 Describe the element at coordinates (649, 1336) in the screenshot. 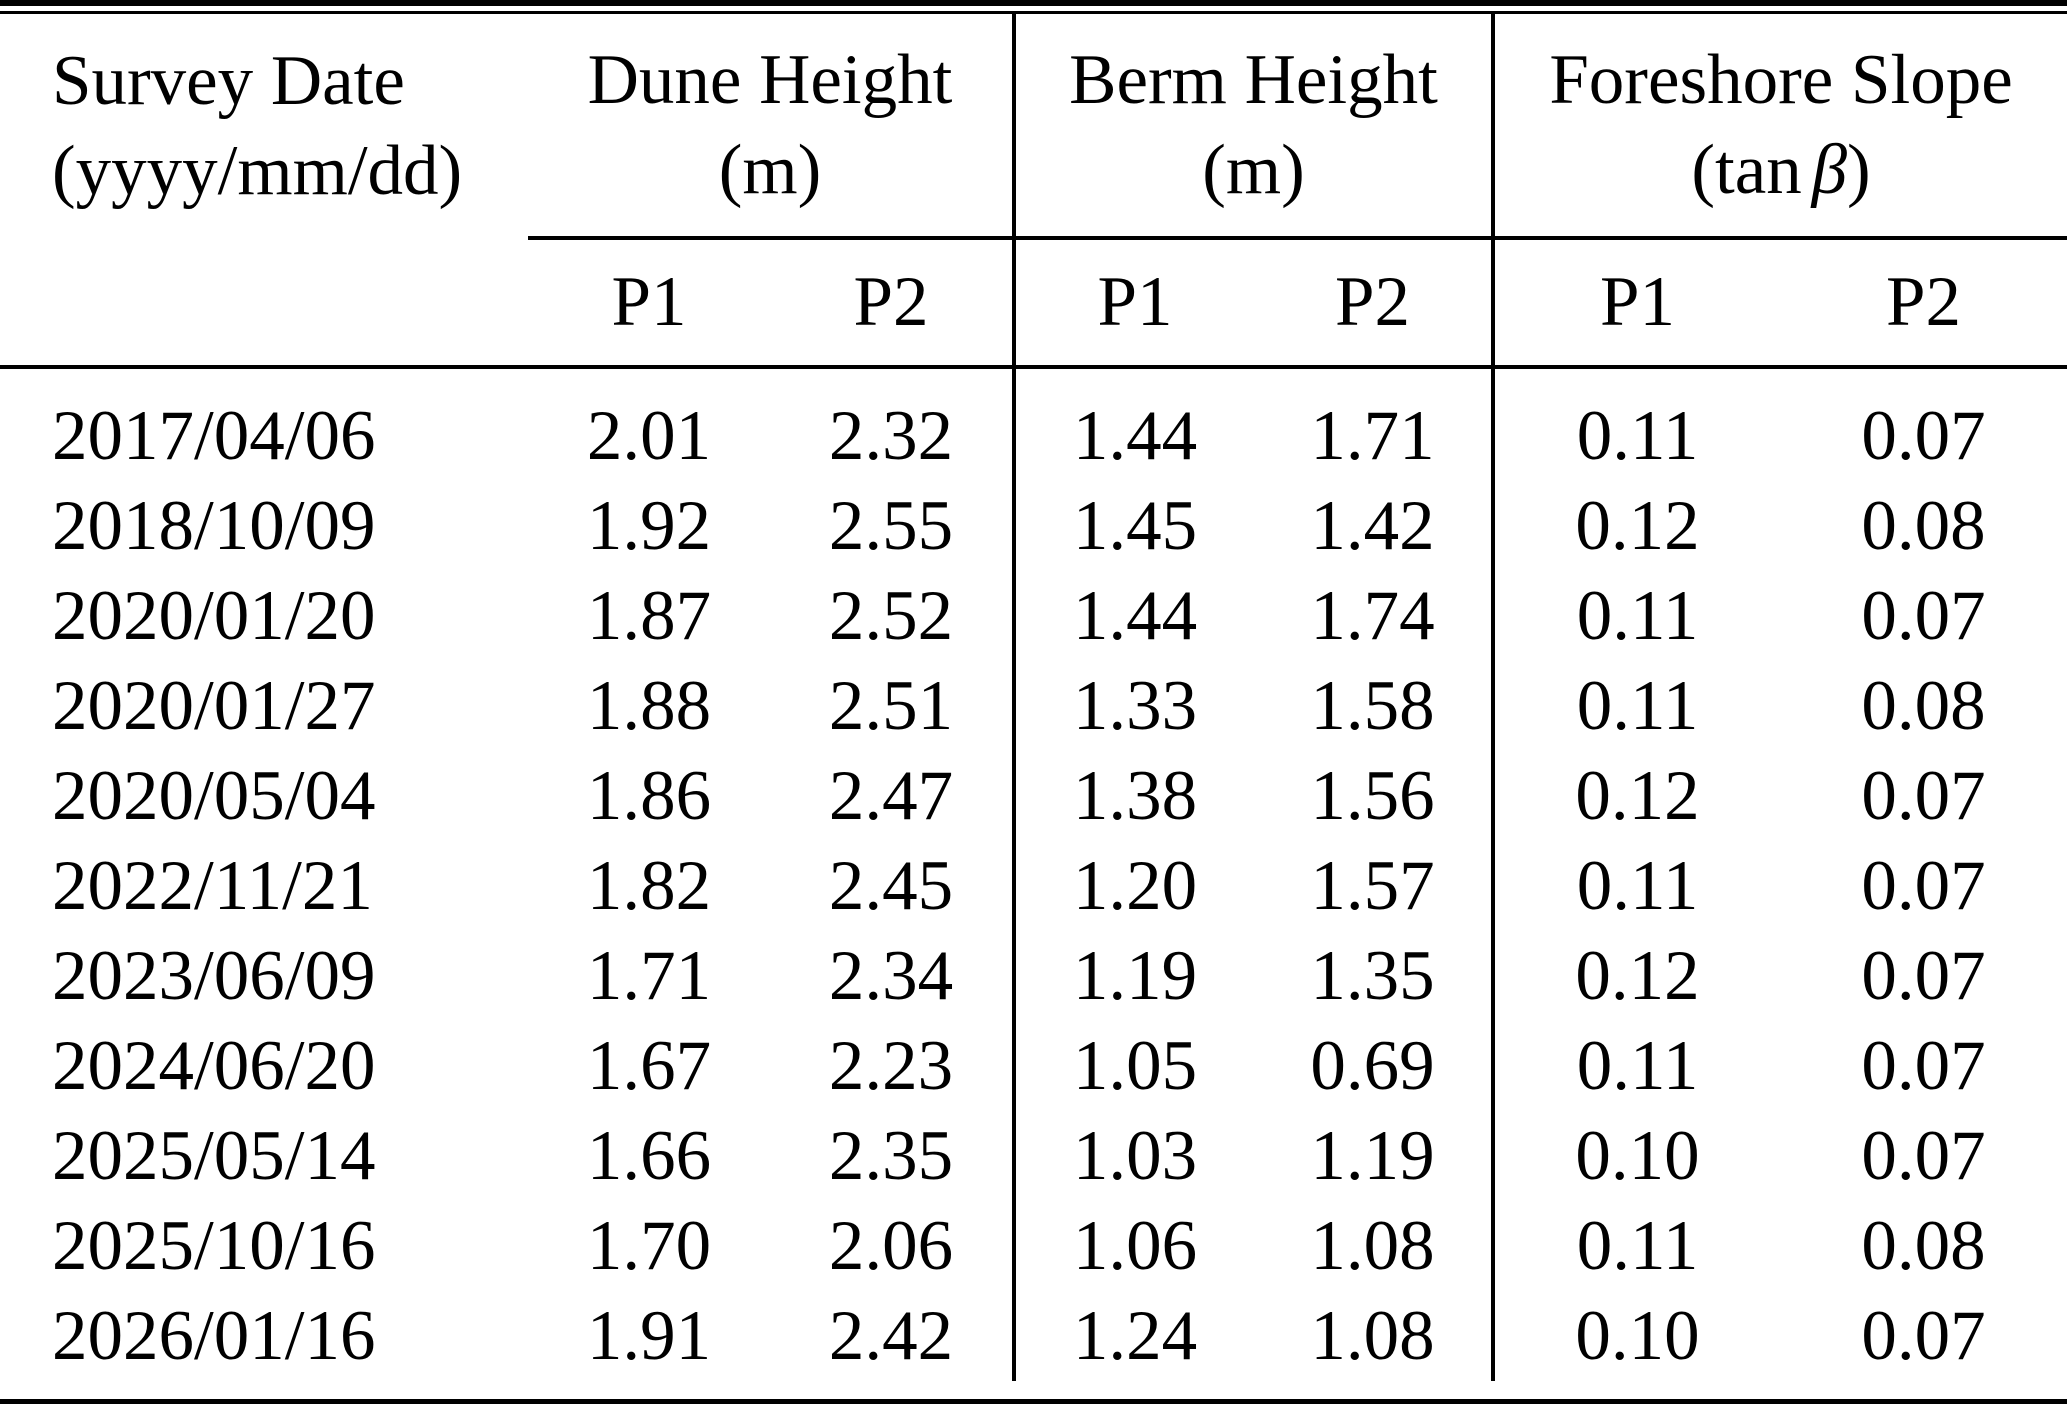

I see `dune-height-p1-cell: 1.91` at that location.